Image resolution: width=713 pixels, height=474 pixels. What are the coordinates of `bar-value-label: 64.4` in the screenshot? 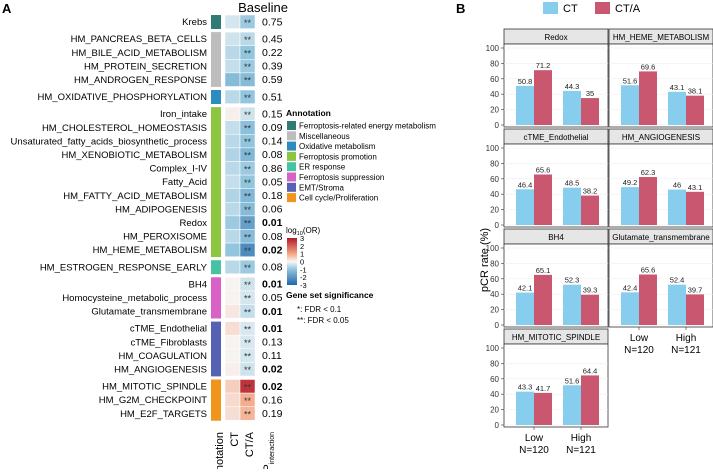 It's located at (590, 370).